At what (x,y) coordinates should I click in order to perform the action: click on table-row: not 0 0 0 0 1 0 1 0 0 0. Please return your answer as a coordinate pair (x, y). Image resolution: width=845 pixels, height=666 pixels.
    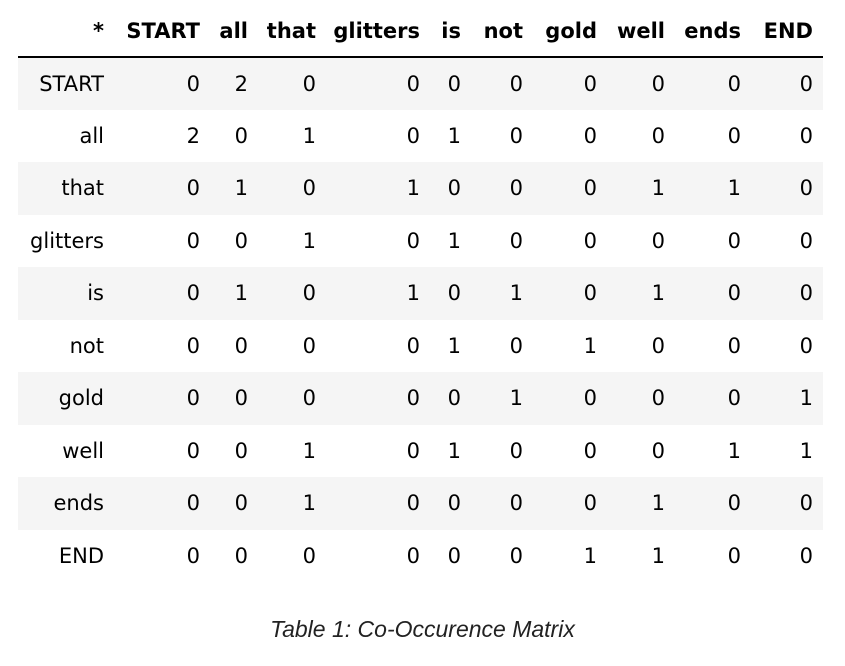
    Looking at the image, I should click on (420, 346).